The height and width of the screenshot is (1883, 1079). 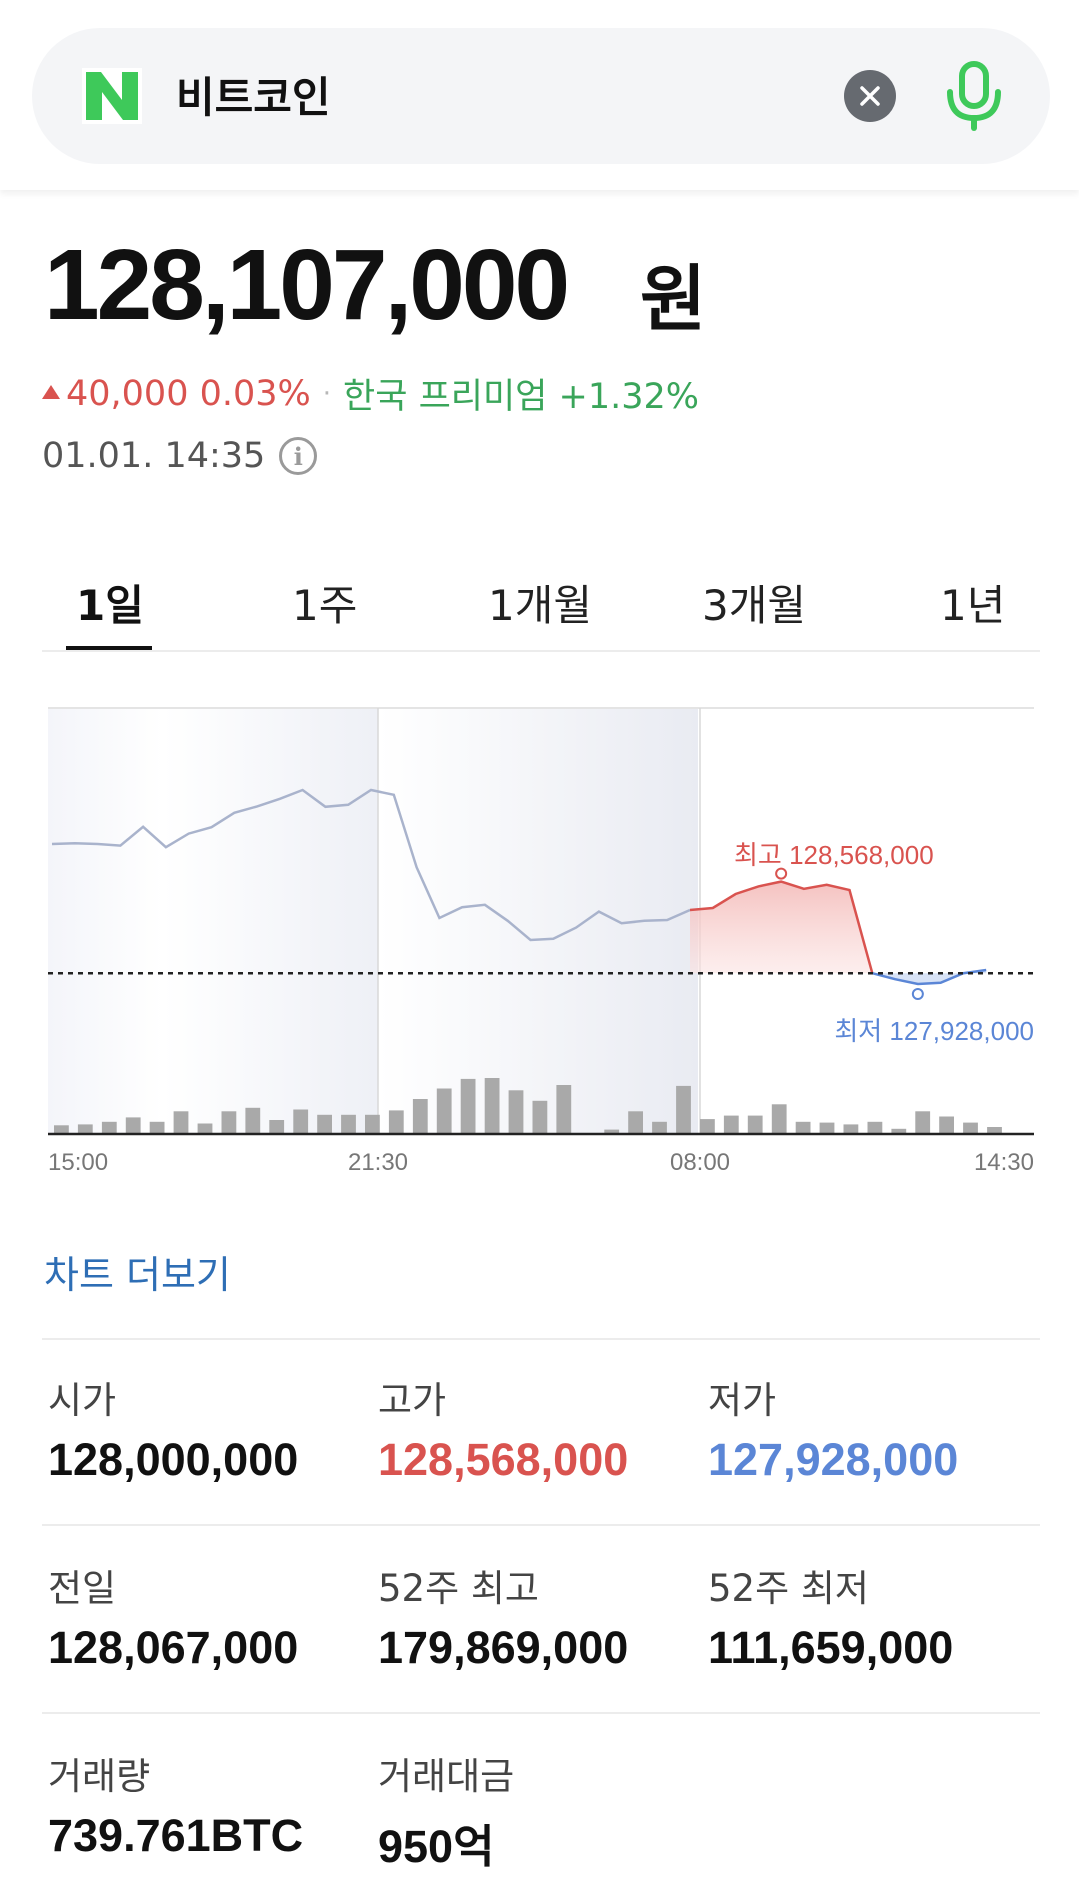 I want to click on stat-label-open: 시가, so click(x=82, y=1400).